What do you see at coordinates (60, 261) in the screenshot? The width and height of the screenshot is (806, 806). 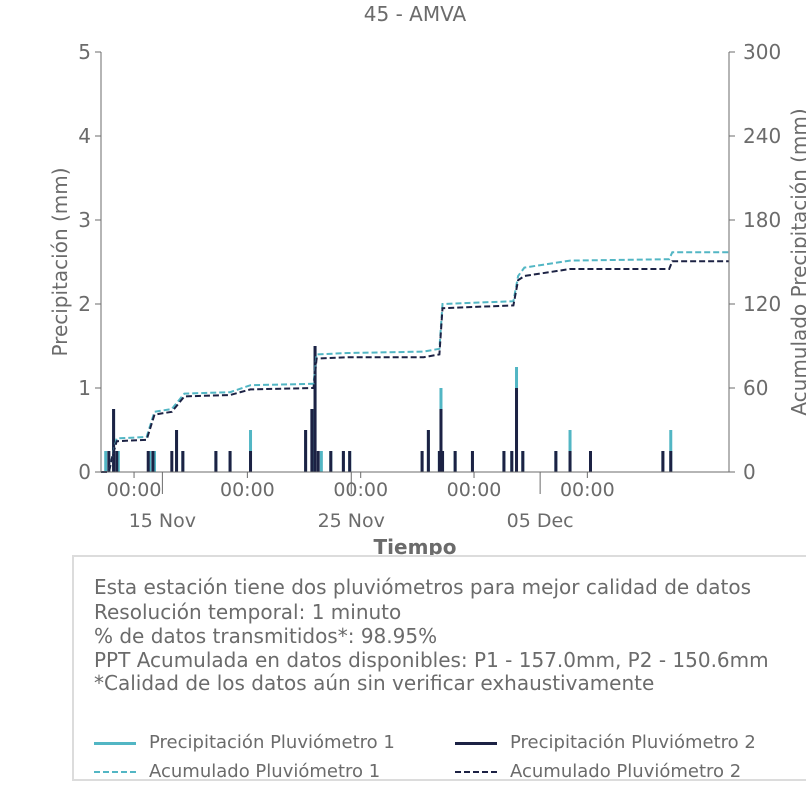 I see `y-axis-left-label: Precipitación (mm)` at bounding box center [60, 261].